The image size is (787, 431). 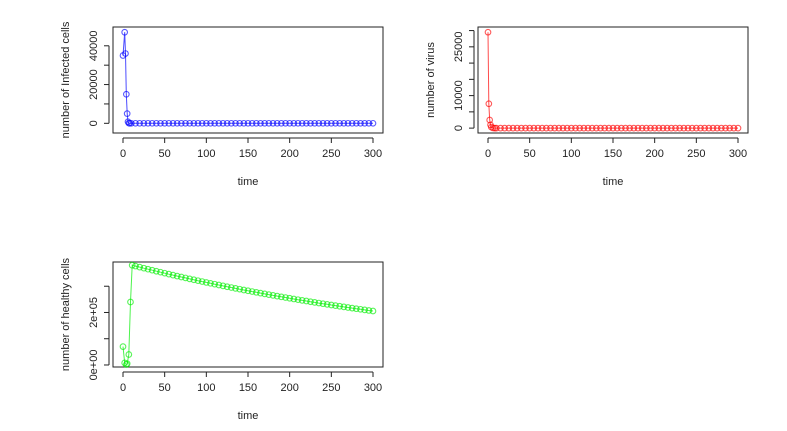 What do you see at coordinates (612, 80) in the screenshot?
I see `series-line` at bounding box center [612, 80].